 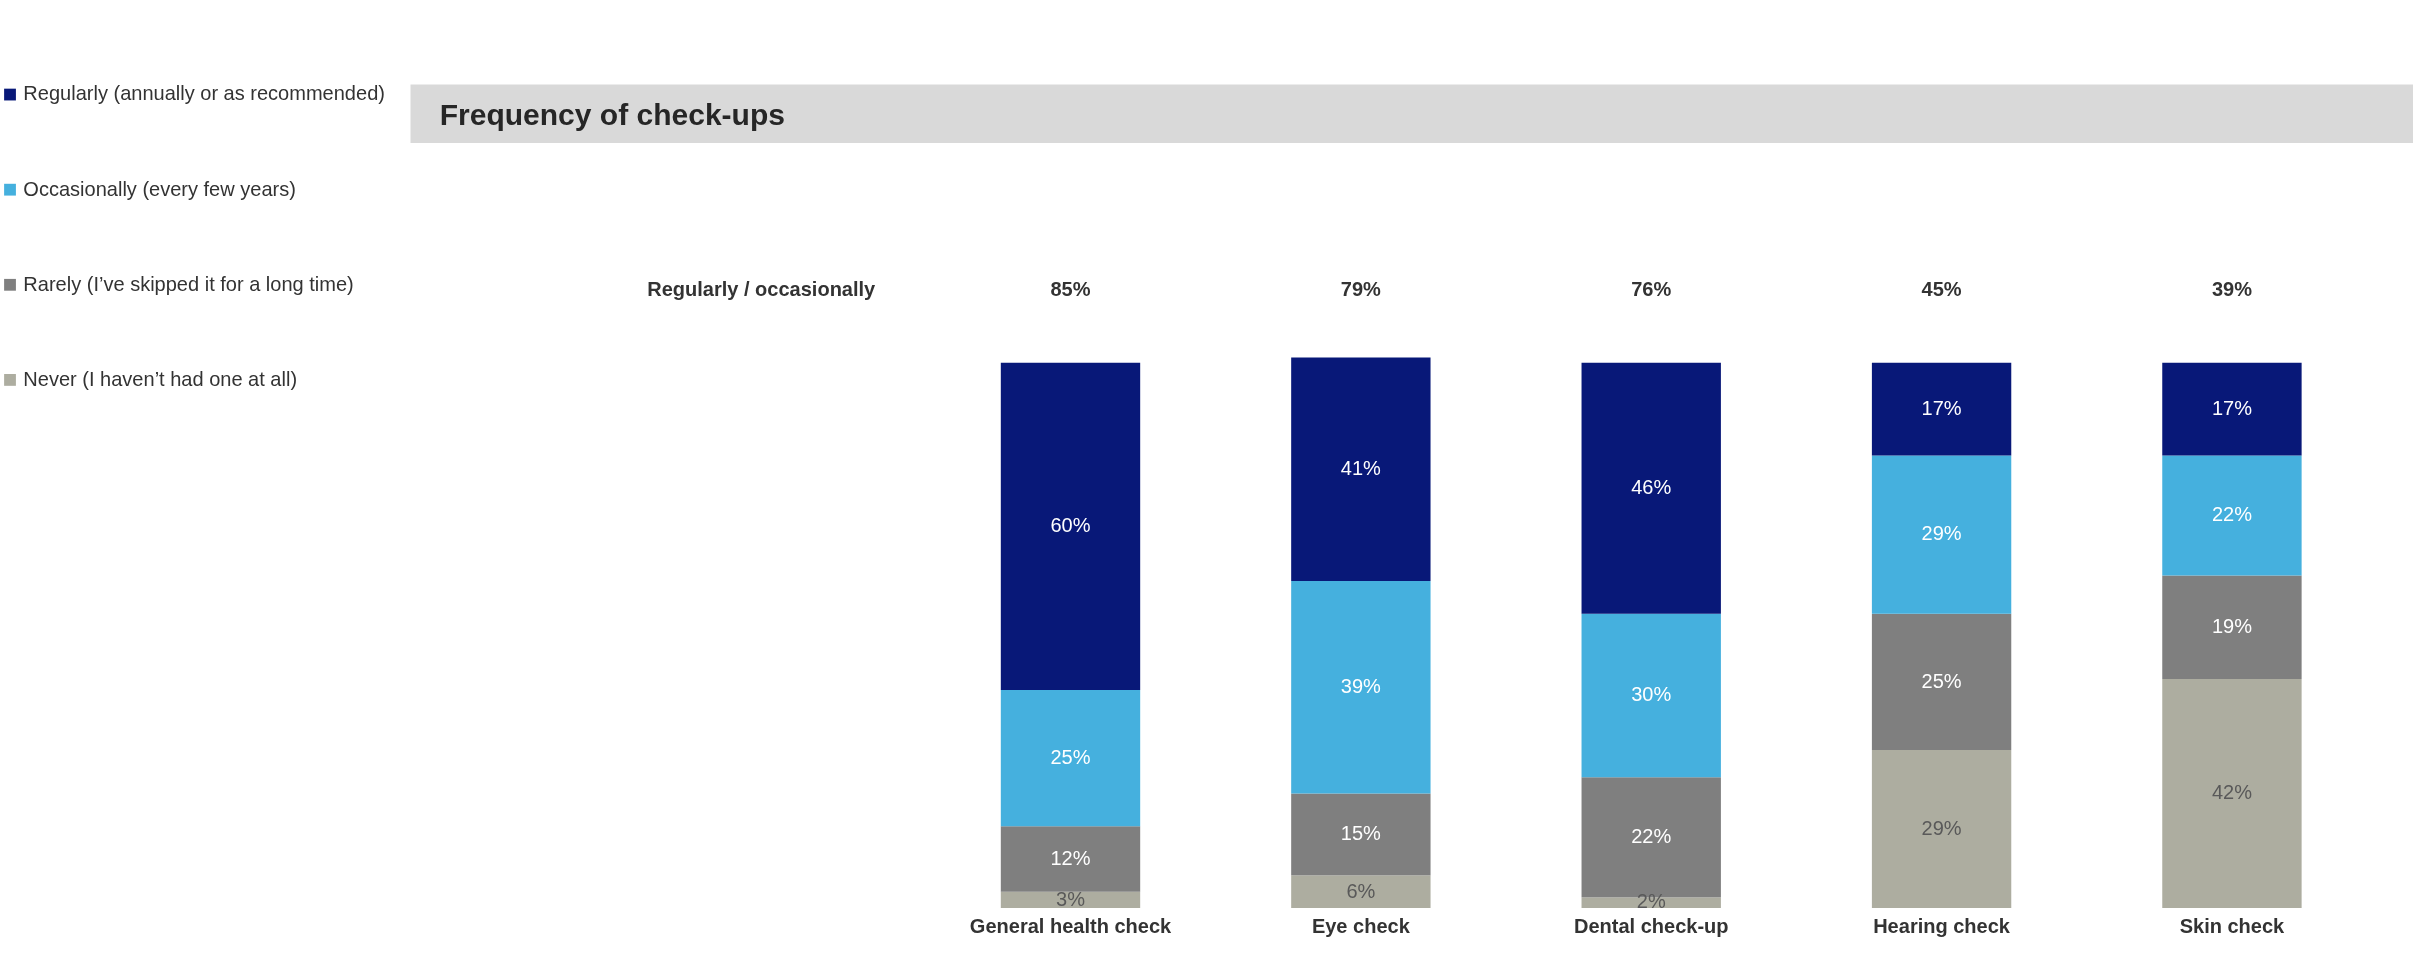 I want to click on data-label: 39%, so click(x=1361, y=686).